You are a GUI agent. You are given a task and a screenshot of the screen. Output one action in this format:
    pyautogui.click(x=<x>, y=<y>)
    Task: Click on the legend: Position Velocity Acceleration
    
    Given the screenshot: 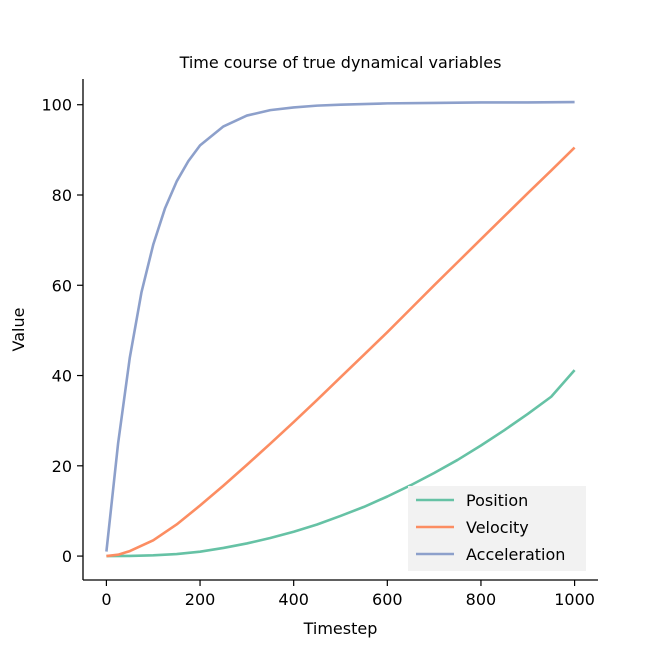 What is the action you would take?
    pyautogui.click(x=497, y=528)
    